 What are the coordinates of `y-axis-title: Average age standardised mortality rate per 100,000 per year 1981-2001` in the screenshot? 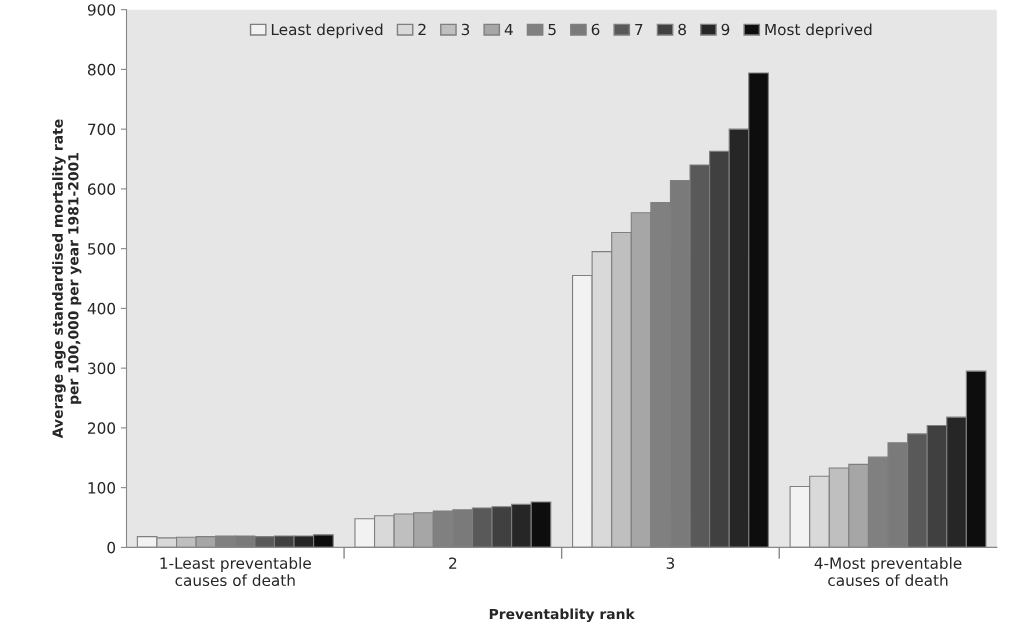 It's located at (67, 279).